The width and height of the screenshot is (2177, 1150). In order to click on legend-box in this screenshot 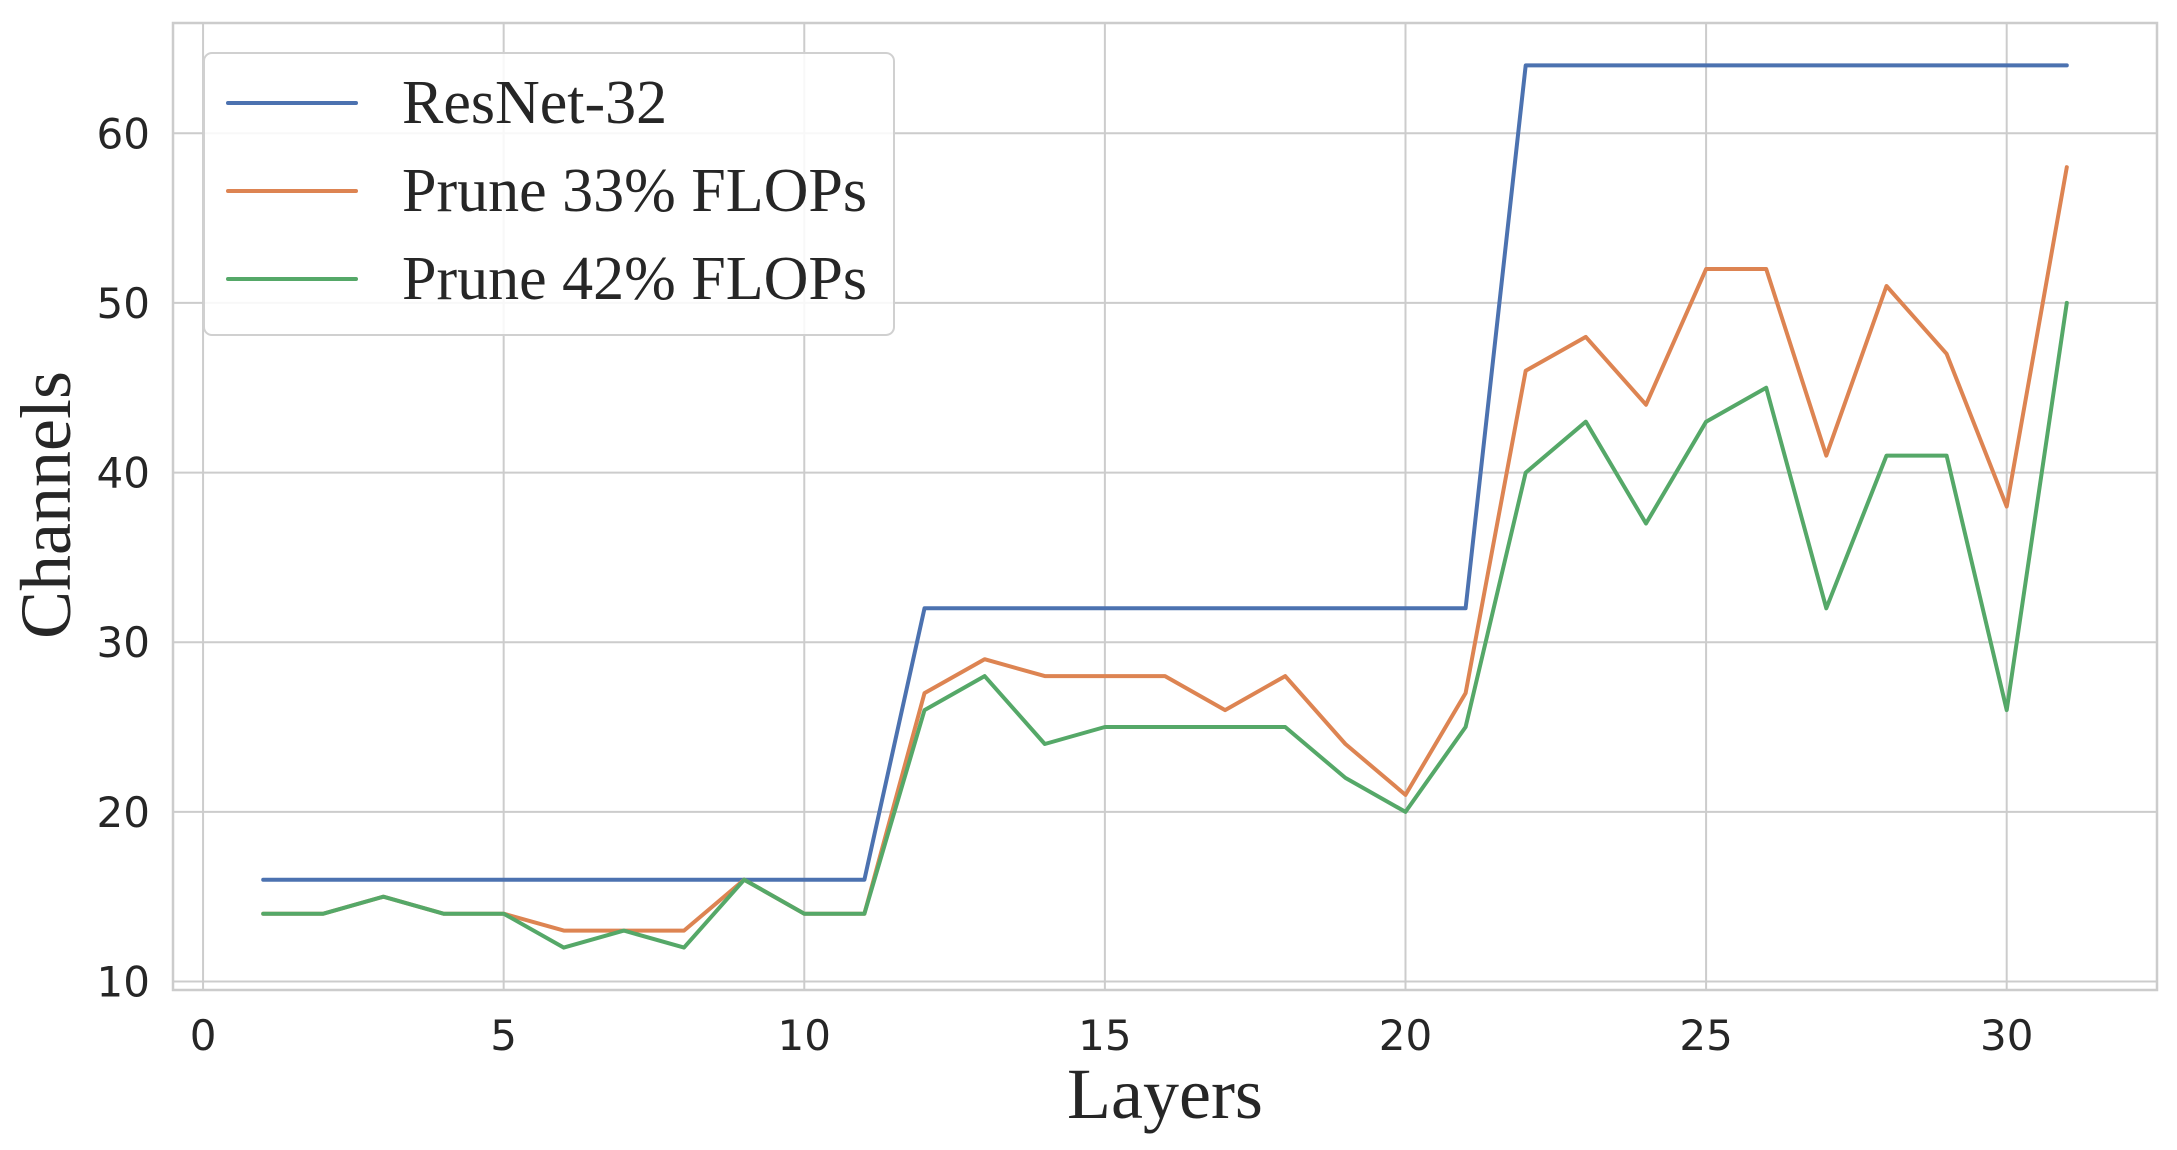, I will do `click(549, 194)`.